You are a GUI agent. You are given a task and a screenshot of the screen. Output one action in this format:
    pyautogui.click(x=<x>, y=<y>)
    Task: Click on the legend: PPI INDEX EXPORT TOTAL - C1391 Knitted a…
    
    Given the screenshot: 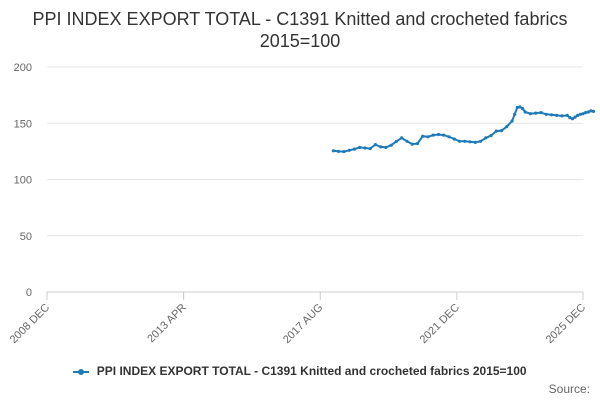 What is the action you would take?
    pyautogui.click(x=300, y=371)
    